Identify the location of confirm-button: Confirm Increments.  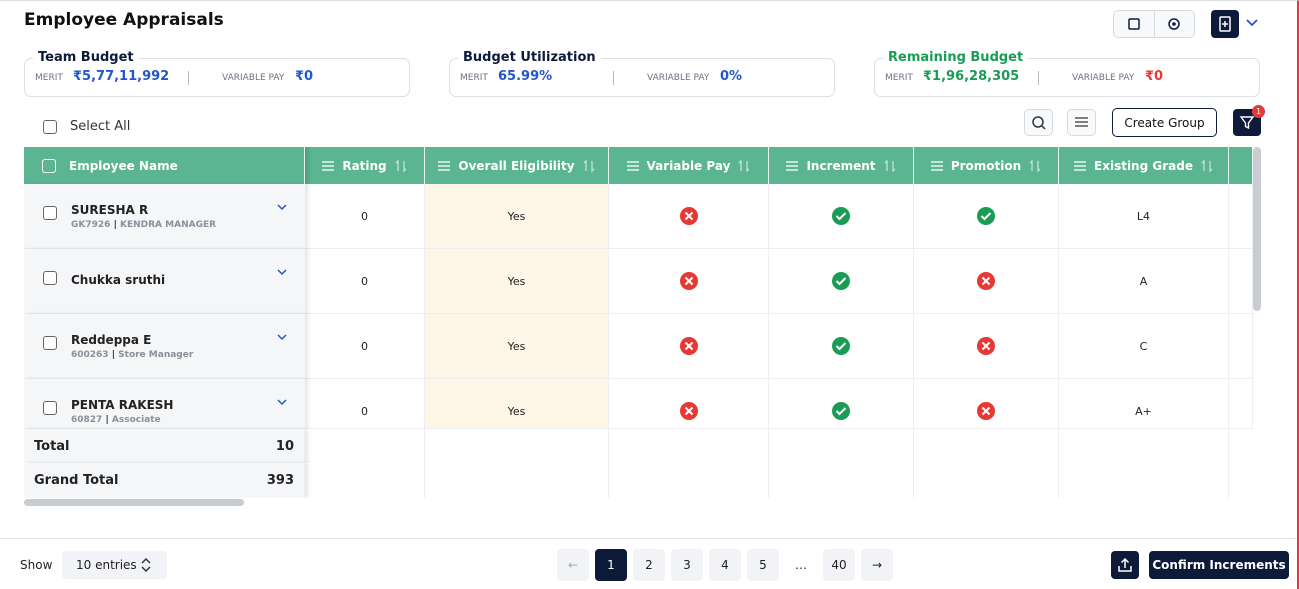
(1219, 565).